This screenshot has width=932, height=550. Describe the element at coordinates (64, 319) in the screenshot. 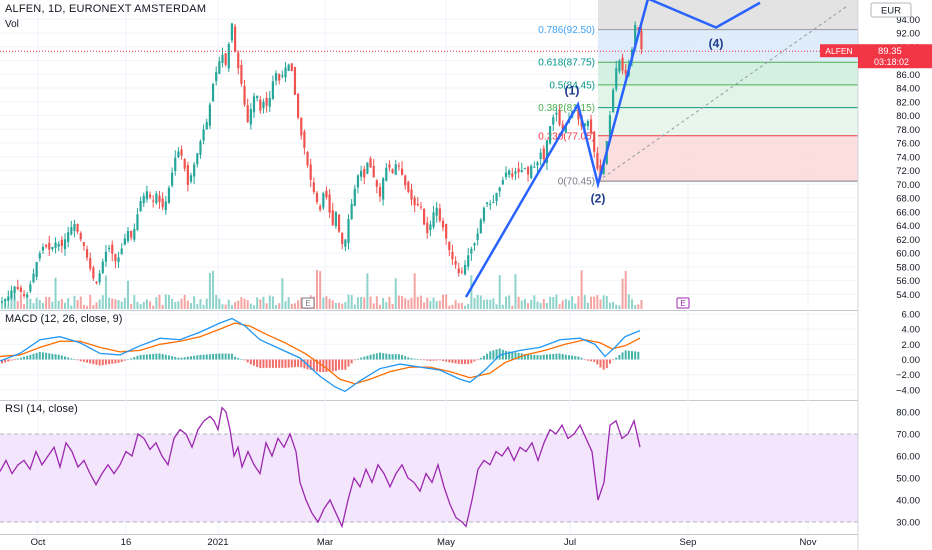

I see `macd-title: MACD (12, 26, close, 9)` at that location.